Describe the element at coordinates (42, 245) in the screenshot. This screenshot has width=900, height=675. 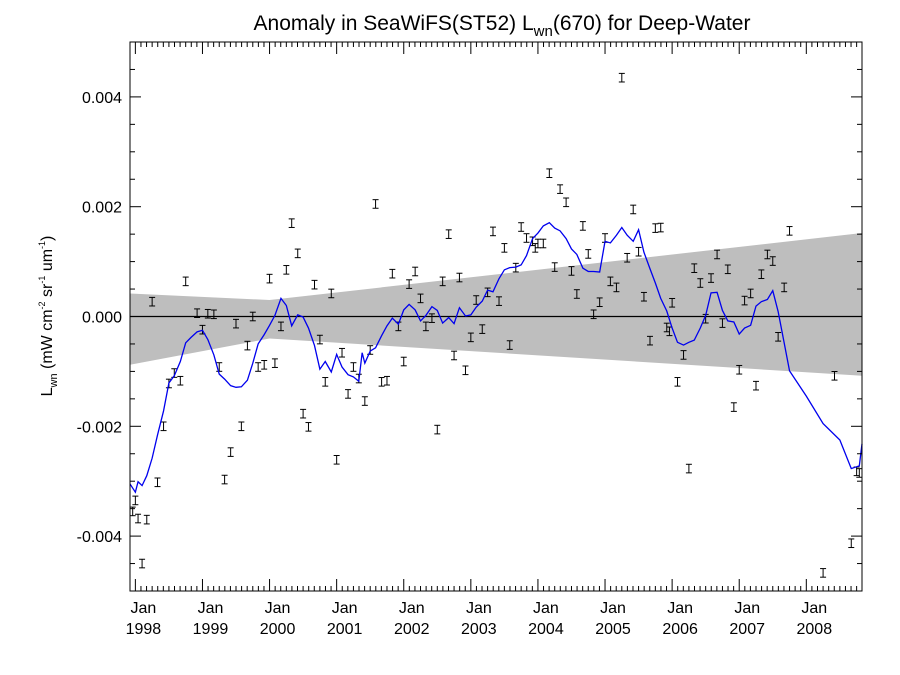
I see `y-axis-label-exp3: -1` at that location.